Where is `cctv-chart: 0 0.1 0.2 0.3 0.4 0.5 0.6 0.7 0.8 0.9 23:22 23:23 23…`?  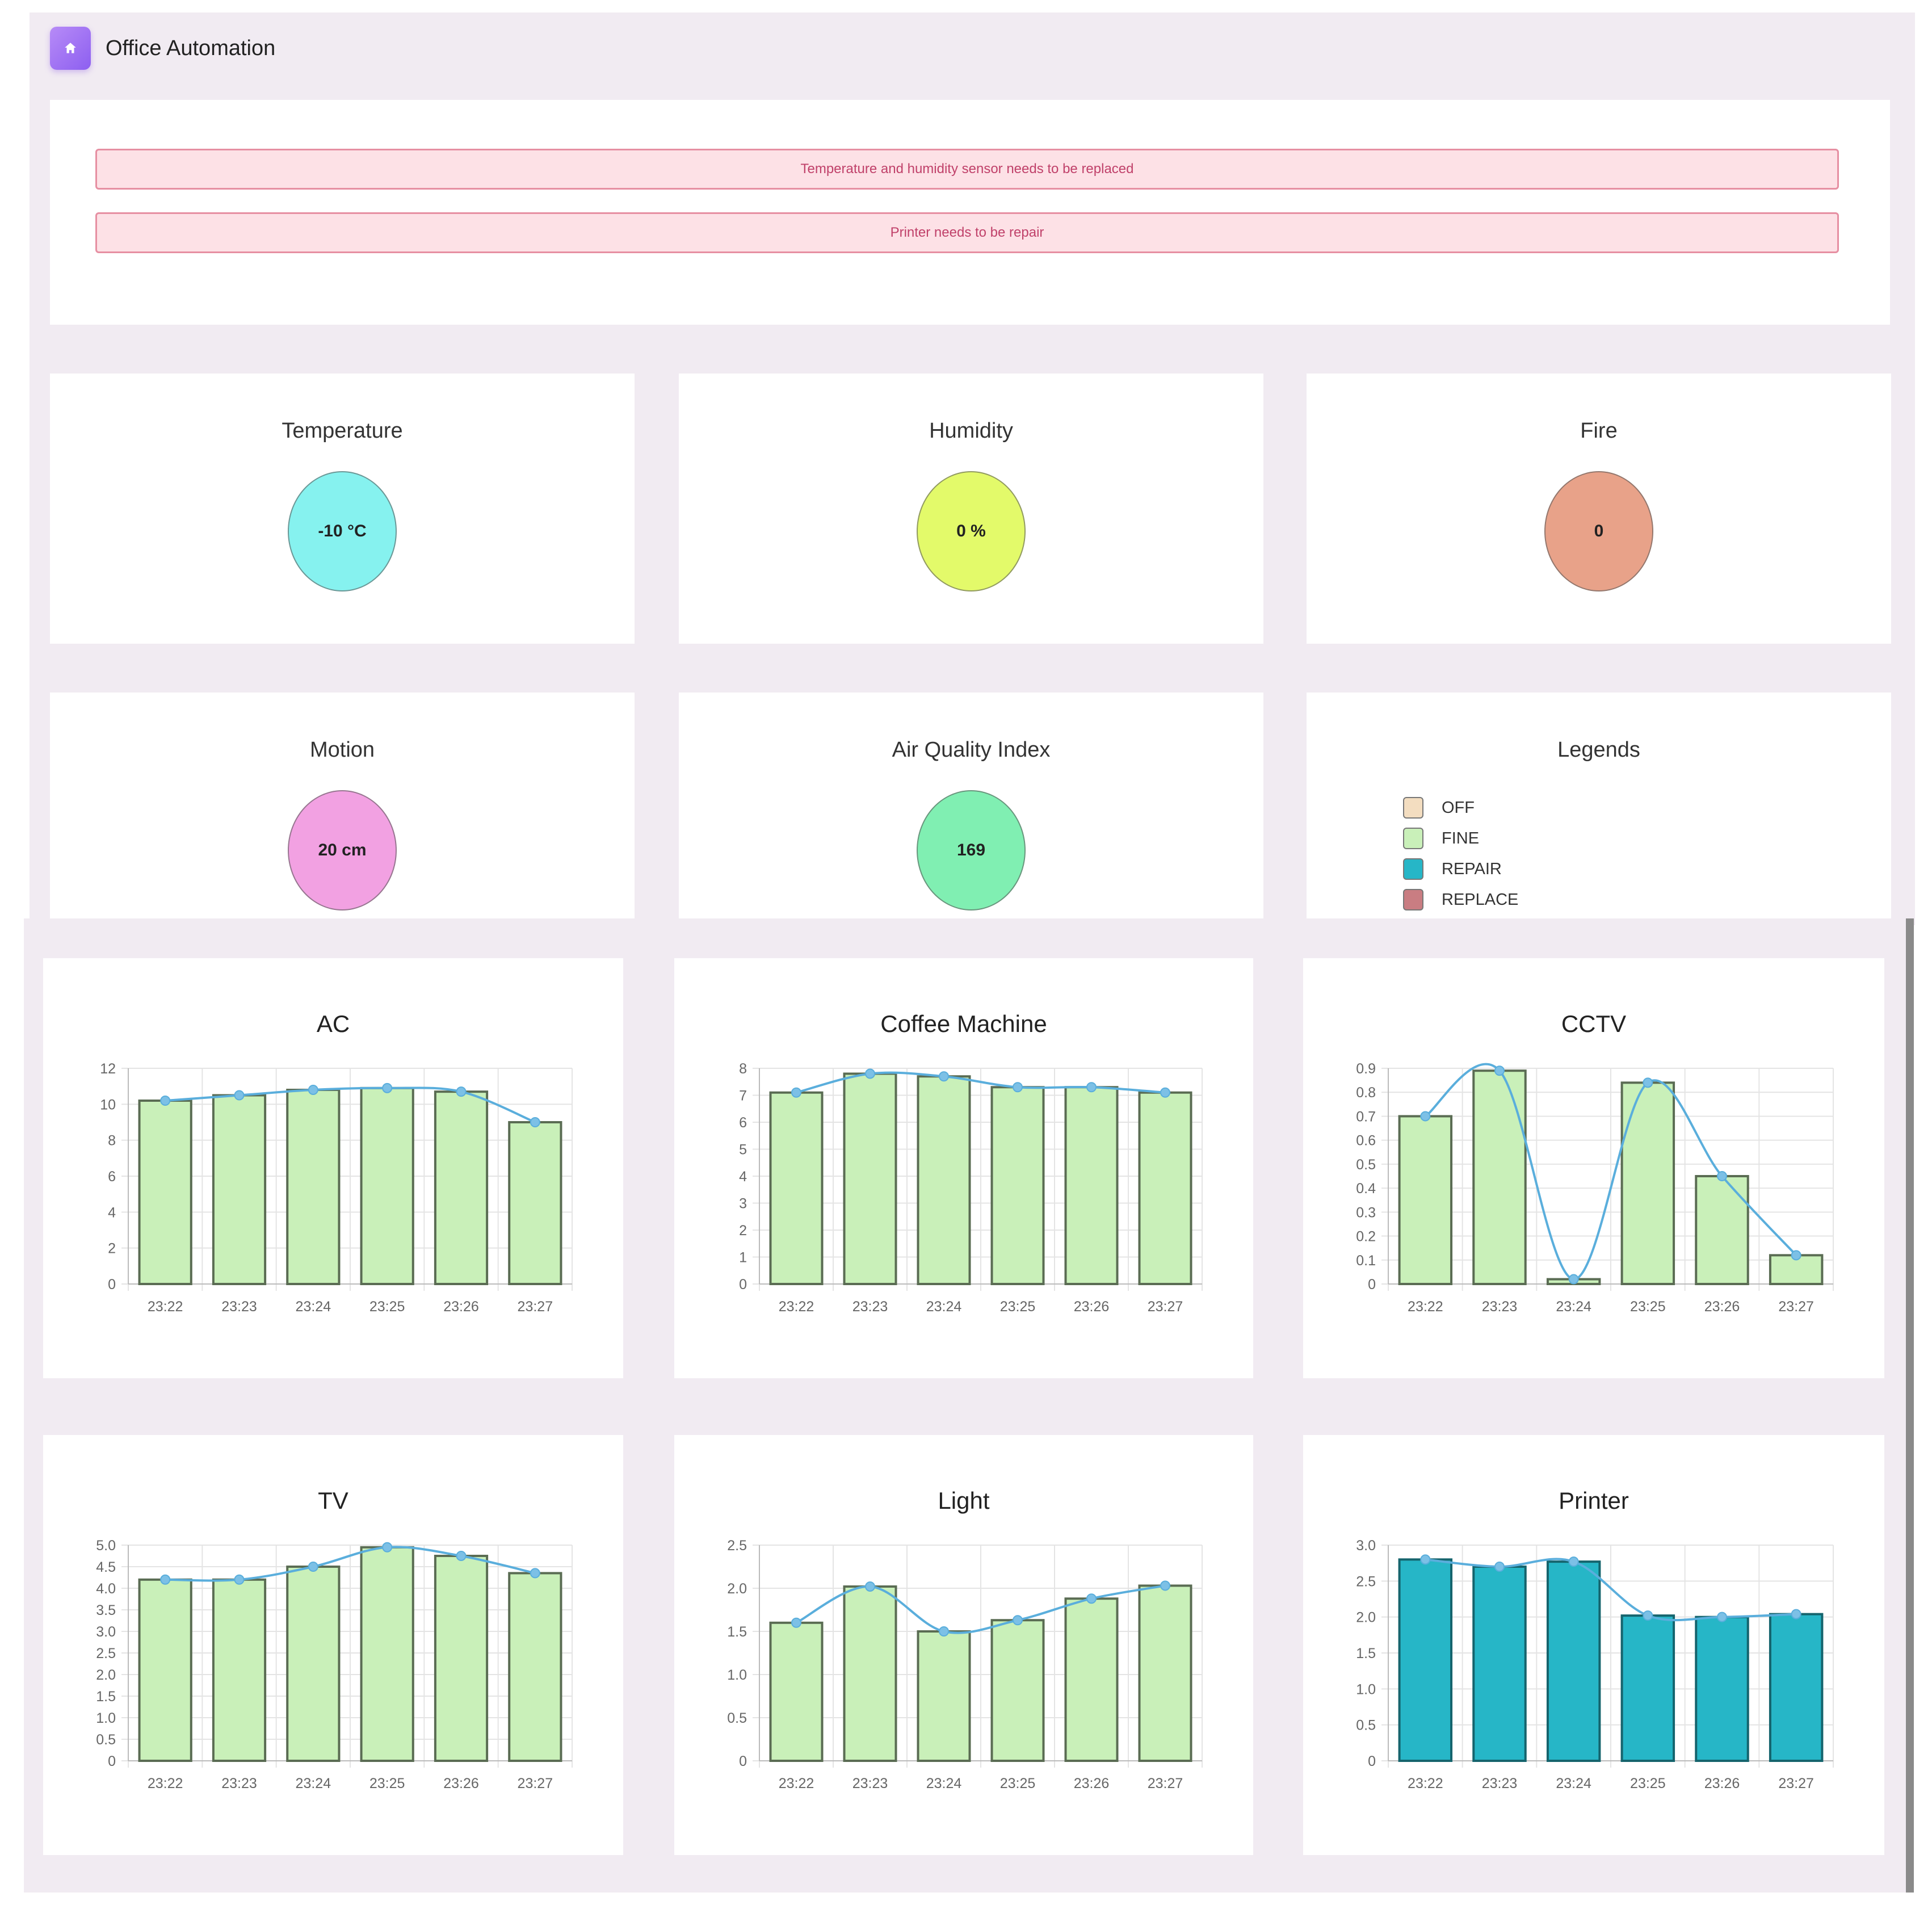
cctv-chart: 0 0.1 0.2 0.3 0.4 0.5 0.6 0.7 0.8 0.9 23:22 23:23 23… is located at coordinates (1595, 1188).